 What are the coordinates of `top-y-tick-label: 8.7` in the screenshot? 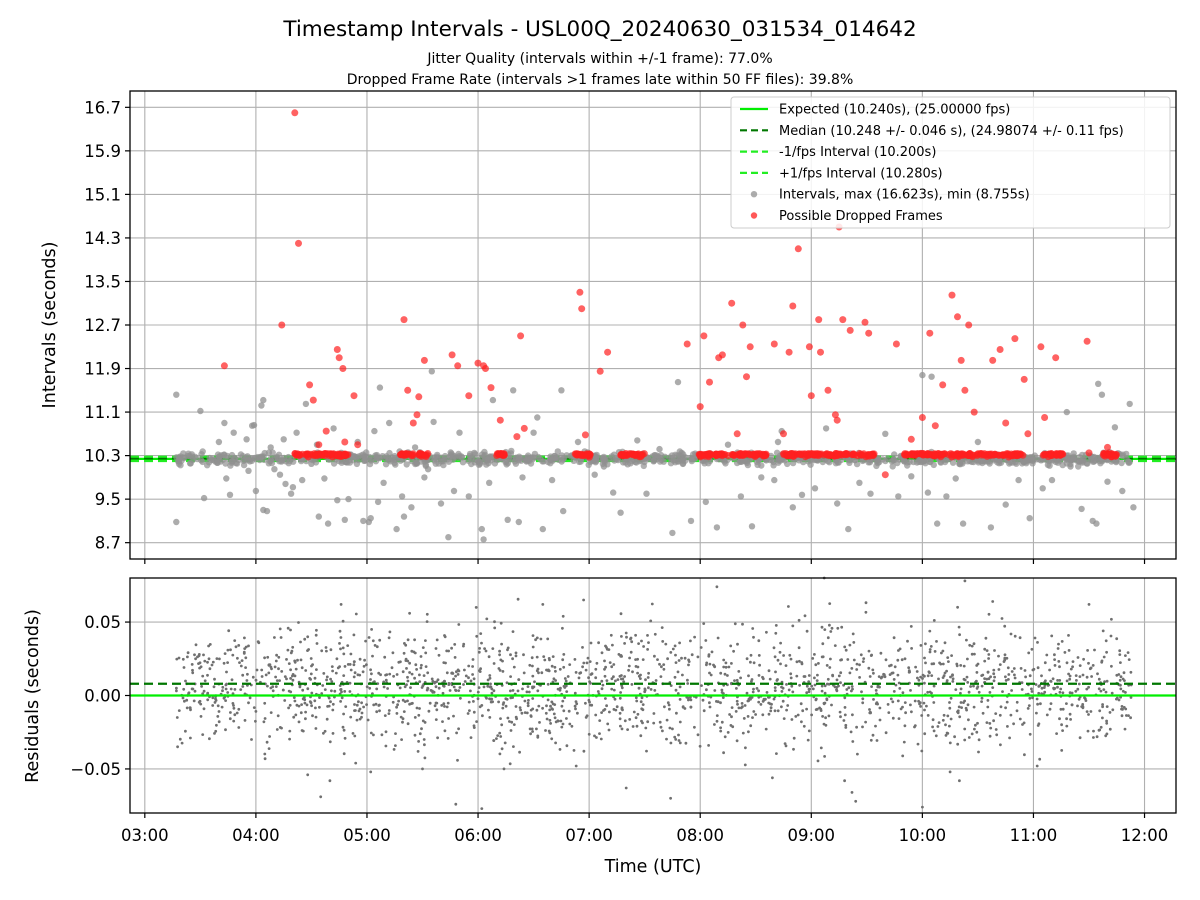 It's located at (108, 543).